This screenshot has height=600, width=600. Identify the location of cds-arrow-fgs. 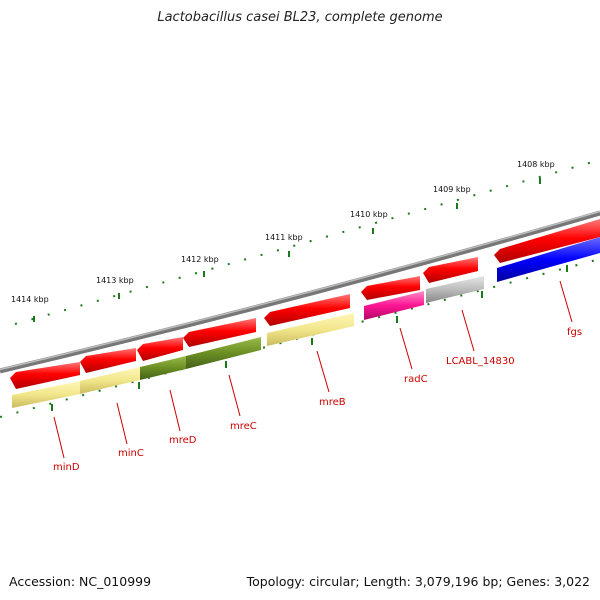
(547, 241).